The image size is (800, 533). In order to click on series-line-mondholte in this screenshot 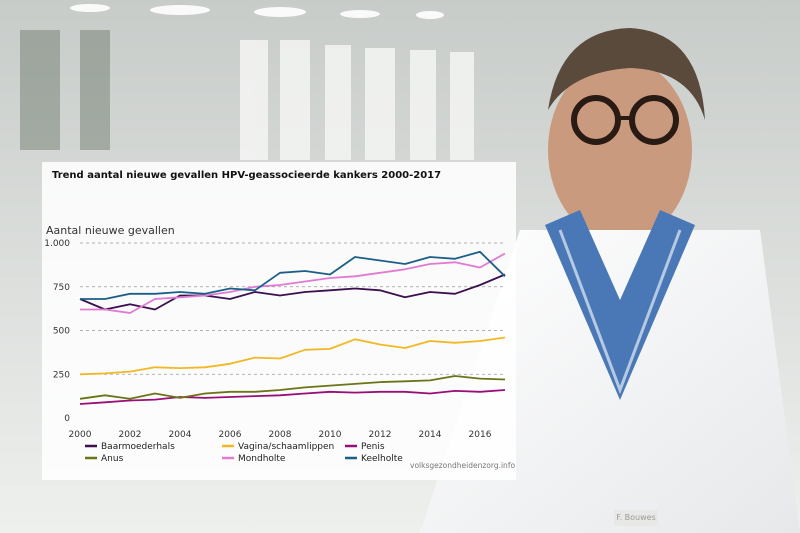, I will do `click(293, 283)`.